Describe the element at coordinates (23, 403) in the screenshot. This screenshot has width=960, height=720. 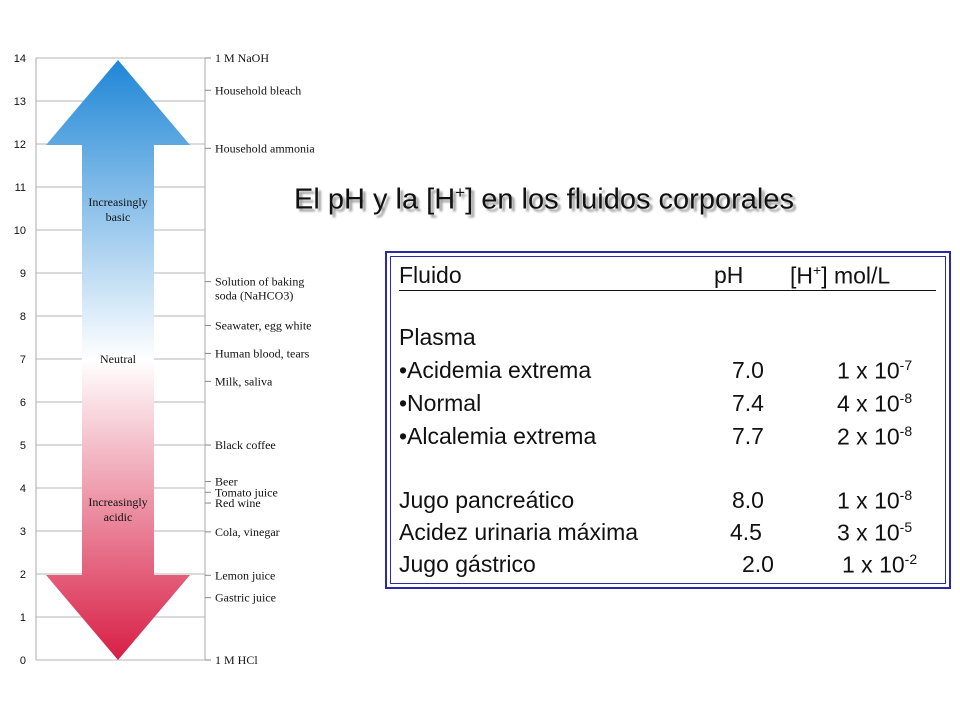
I see `tick-label: 6` at that location.